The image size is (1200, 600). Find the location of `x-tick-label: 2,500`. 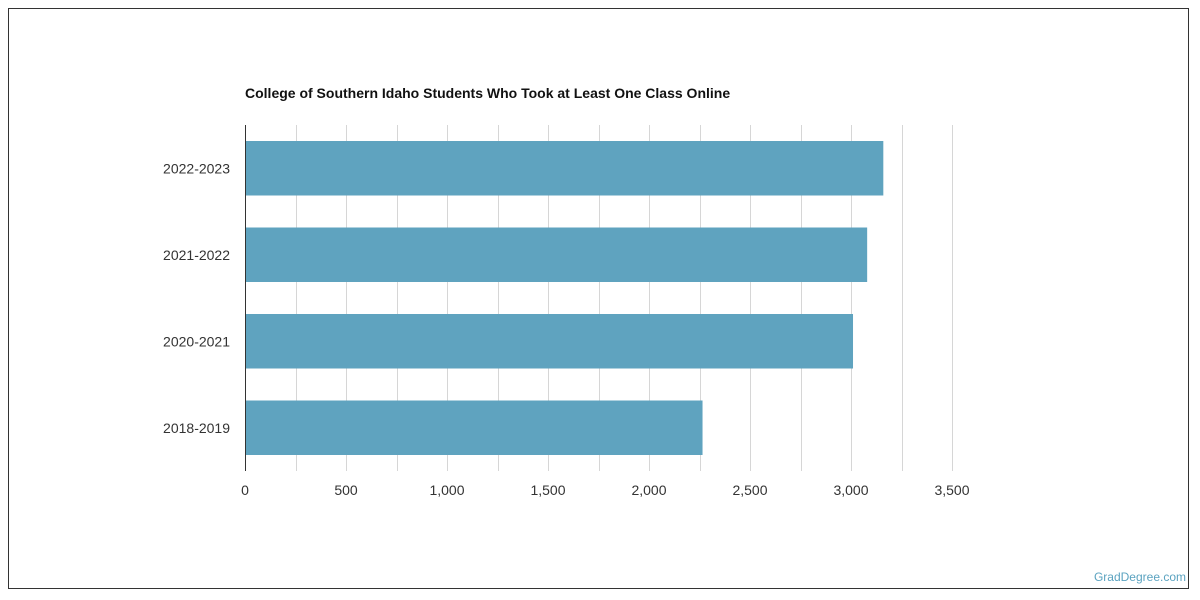

x-tick-label: 2,500 is located at coordinates (749, 490).